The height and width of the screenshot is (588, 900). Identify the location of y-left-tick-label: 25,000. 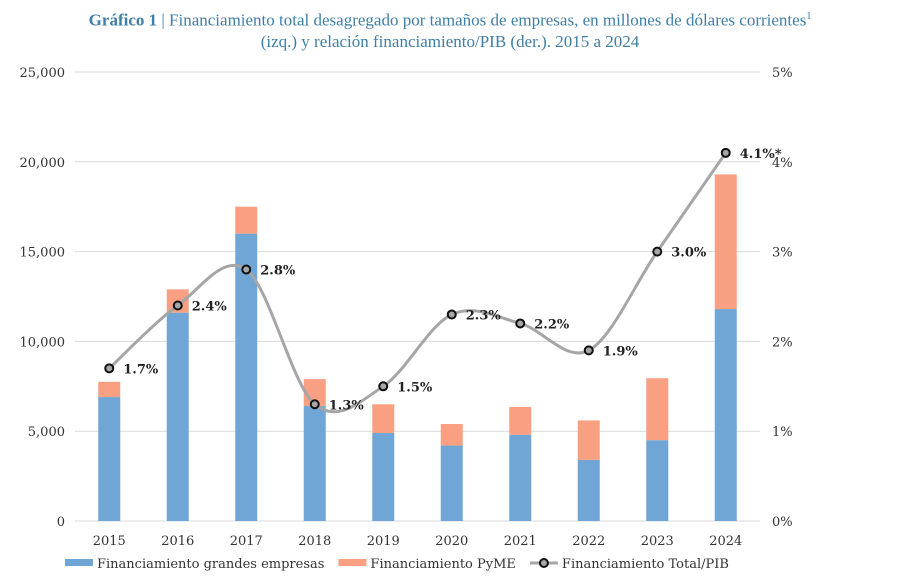
(43, 73).